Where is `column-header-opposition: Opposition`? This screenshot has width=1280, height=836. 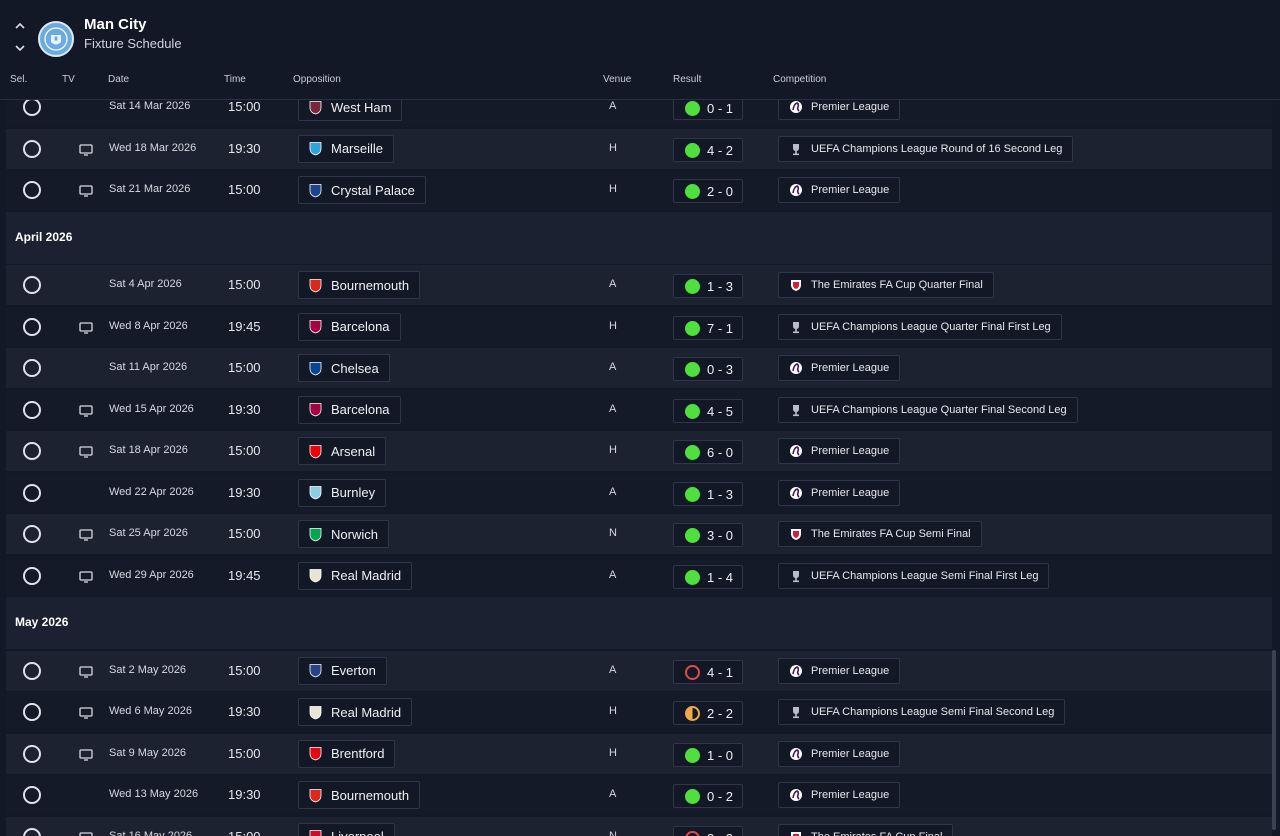
column-header-opposition: Opposition is located at coordinates (317, 79).